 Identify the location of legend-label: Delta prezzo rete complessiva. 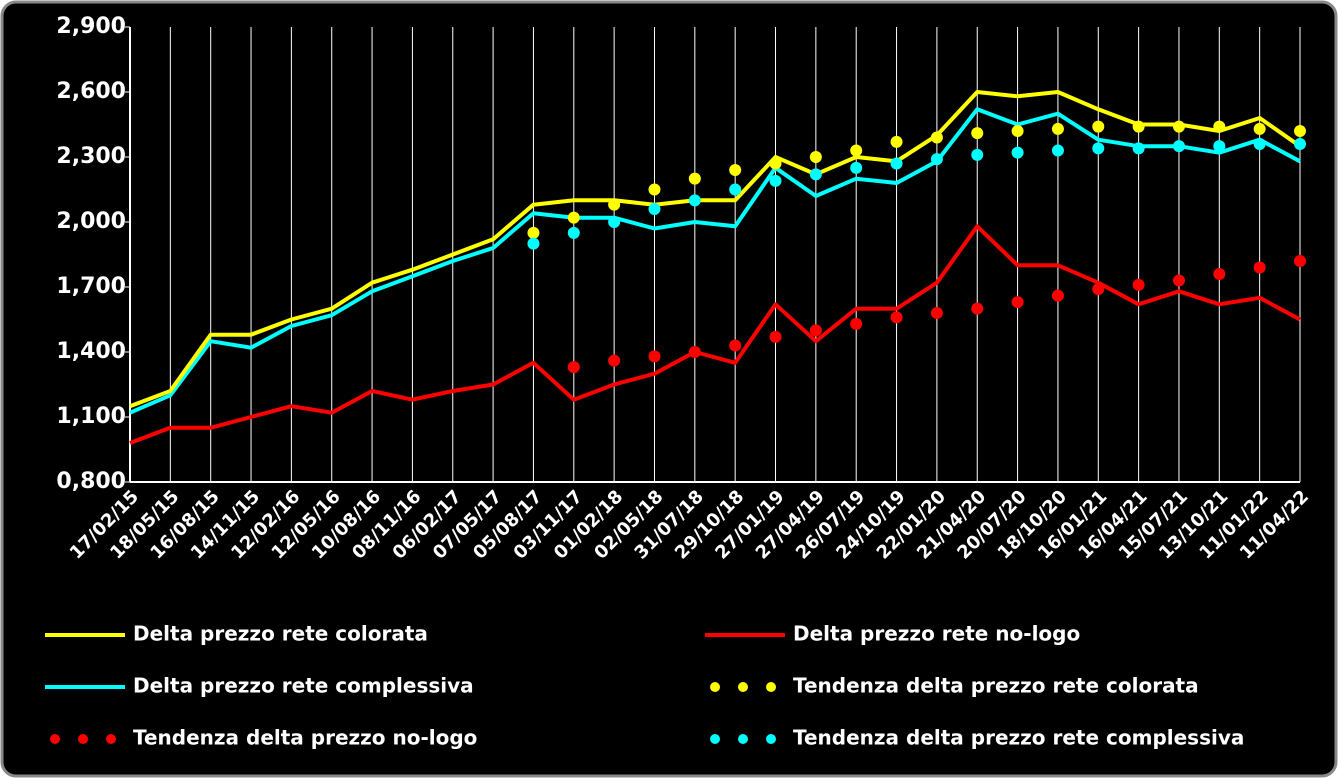
(303, 686).